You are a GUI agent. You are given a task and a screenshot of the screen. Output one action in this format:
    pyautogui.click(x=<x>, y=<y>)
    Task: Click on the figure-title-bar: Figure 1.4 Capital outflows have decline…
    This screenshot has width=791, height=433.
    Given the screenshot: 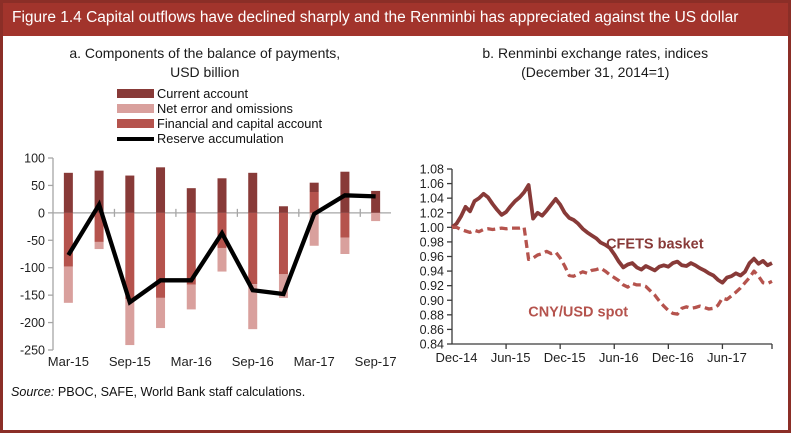 What is the action you would take?
    pyautogui.click(x=395, y=19)
    